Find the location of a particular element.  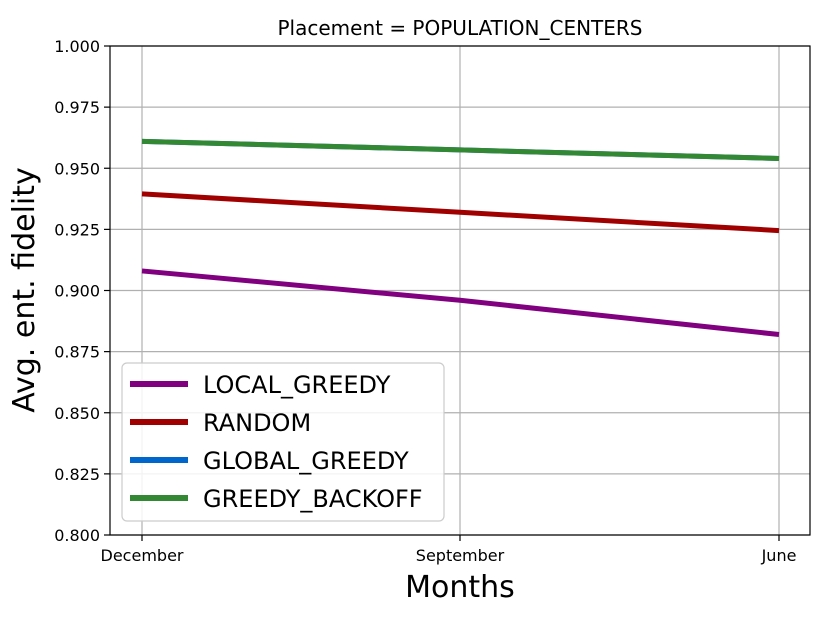

x-tick-label: December is located at coordinates (142, 555).